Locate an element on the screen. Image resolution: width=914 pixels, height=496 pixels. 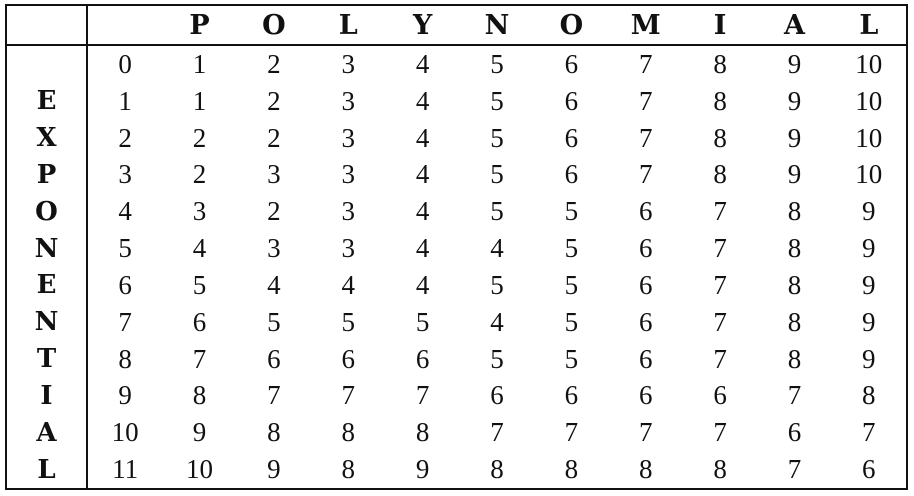
row-header is located at coordinates (46, 64).